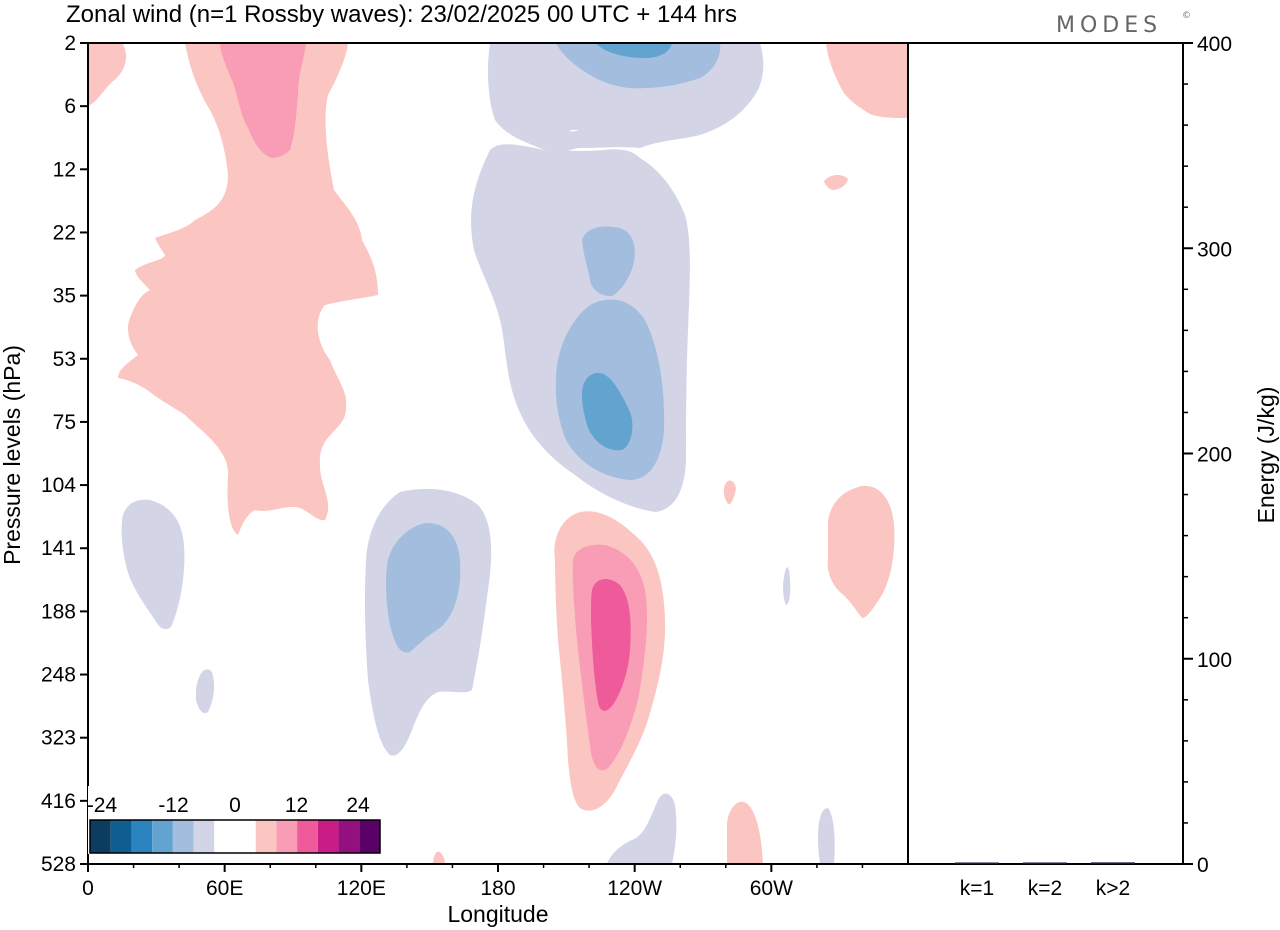  What do you see at coordinates (58, 548) in the screenshot?
I see `y-tick-label: 141` at bounding box center [58, 548].